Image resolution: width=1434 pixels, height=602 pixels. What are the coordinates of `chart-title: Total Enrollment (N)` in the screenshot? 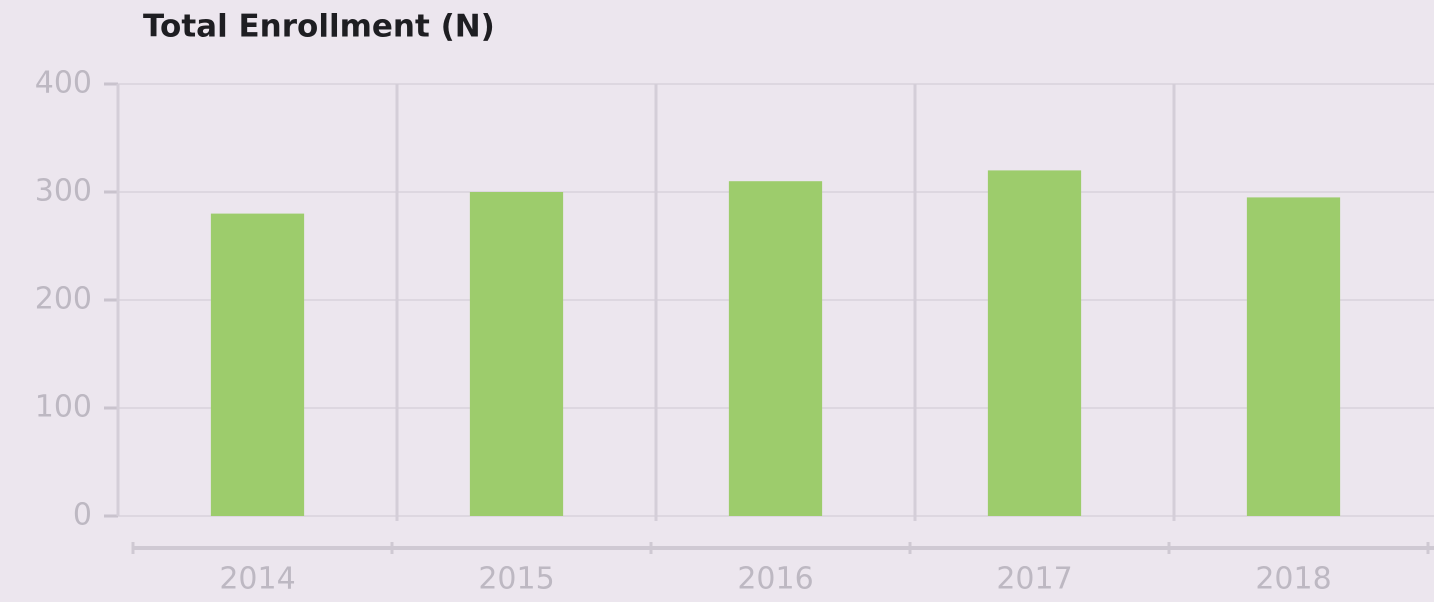 It's located at (319, 27).